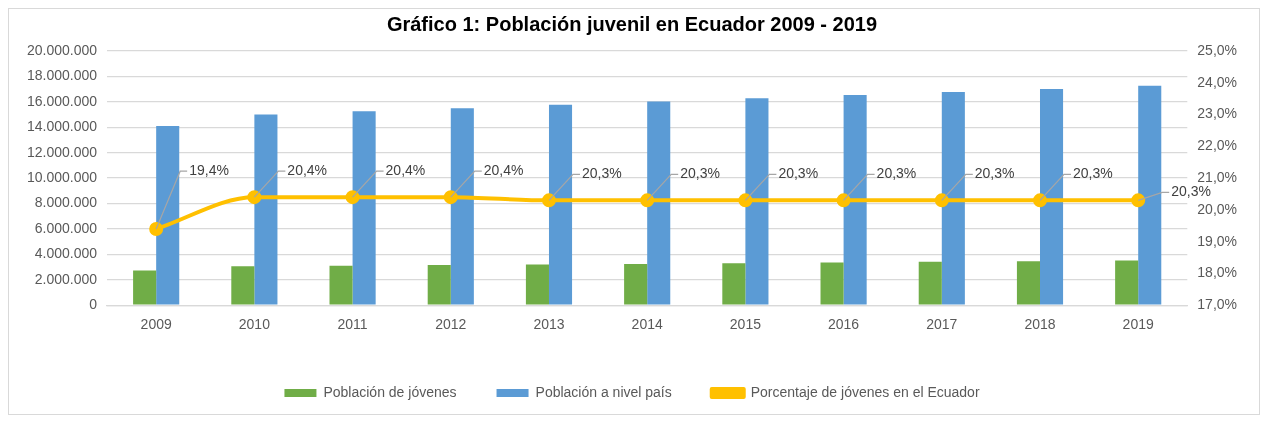 The height and width of the screenshot is (421, 1266). I want to click on y-tick-label: 20.000.000, so click(62, 49).